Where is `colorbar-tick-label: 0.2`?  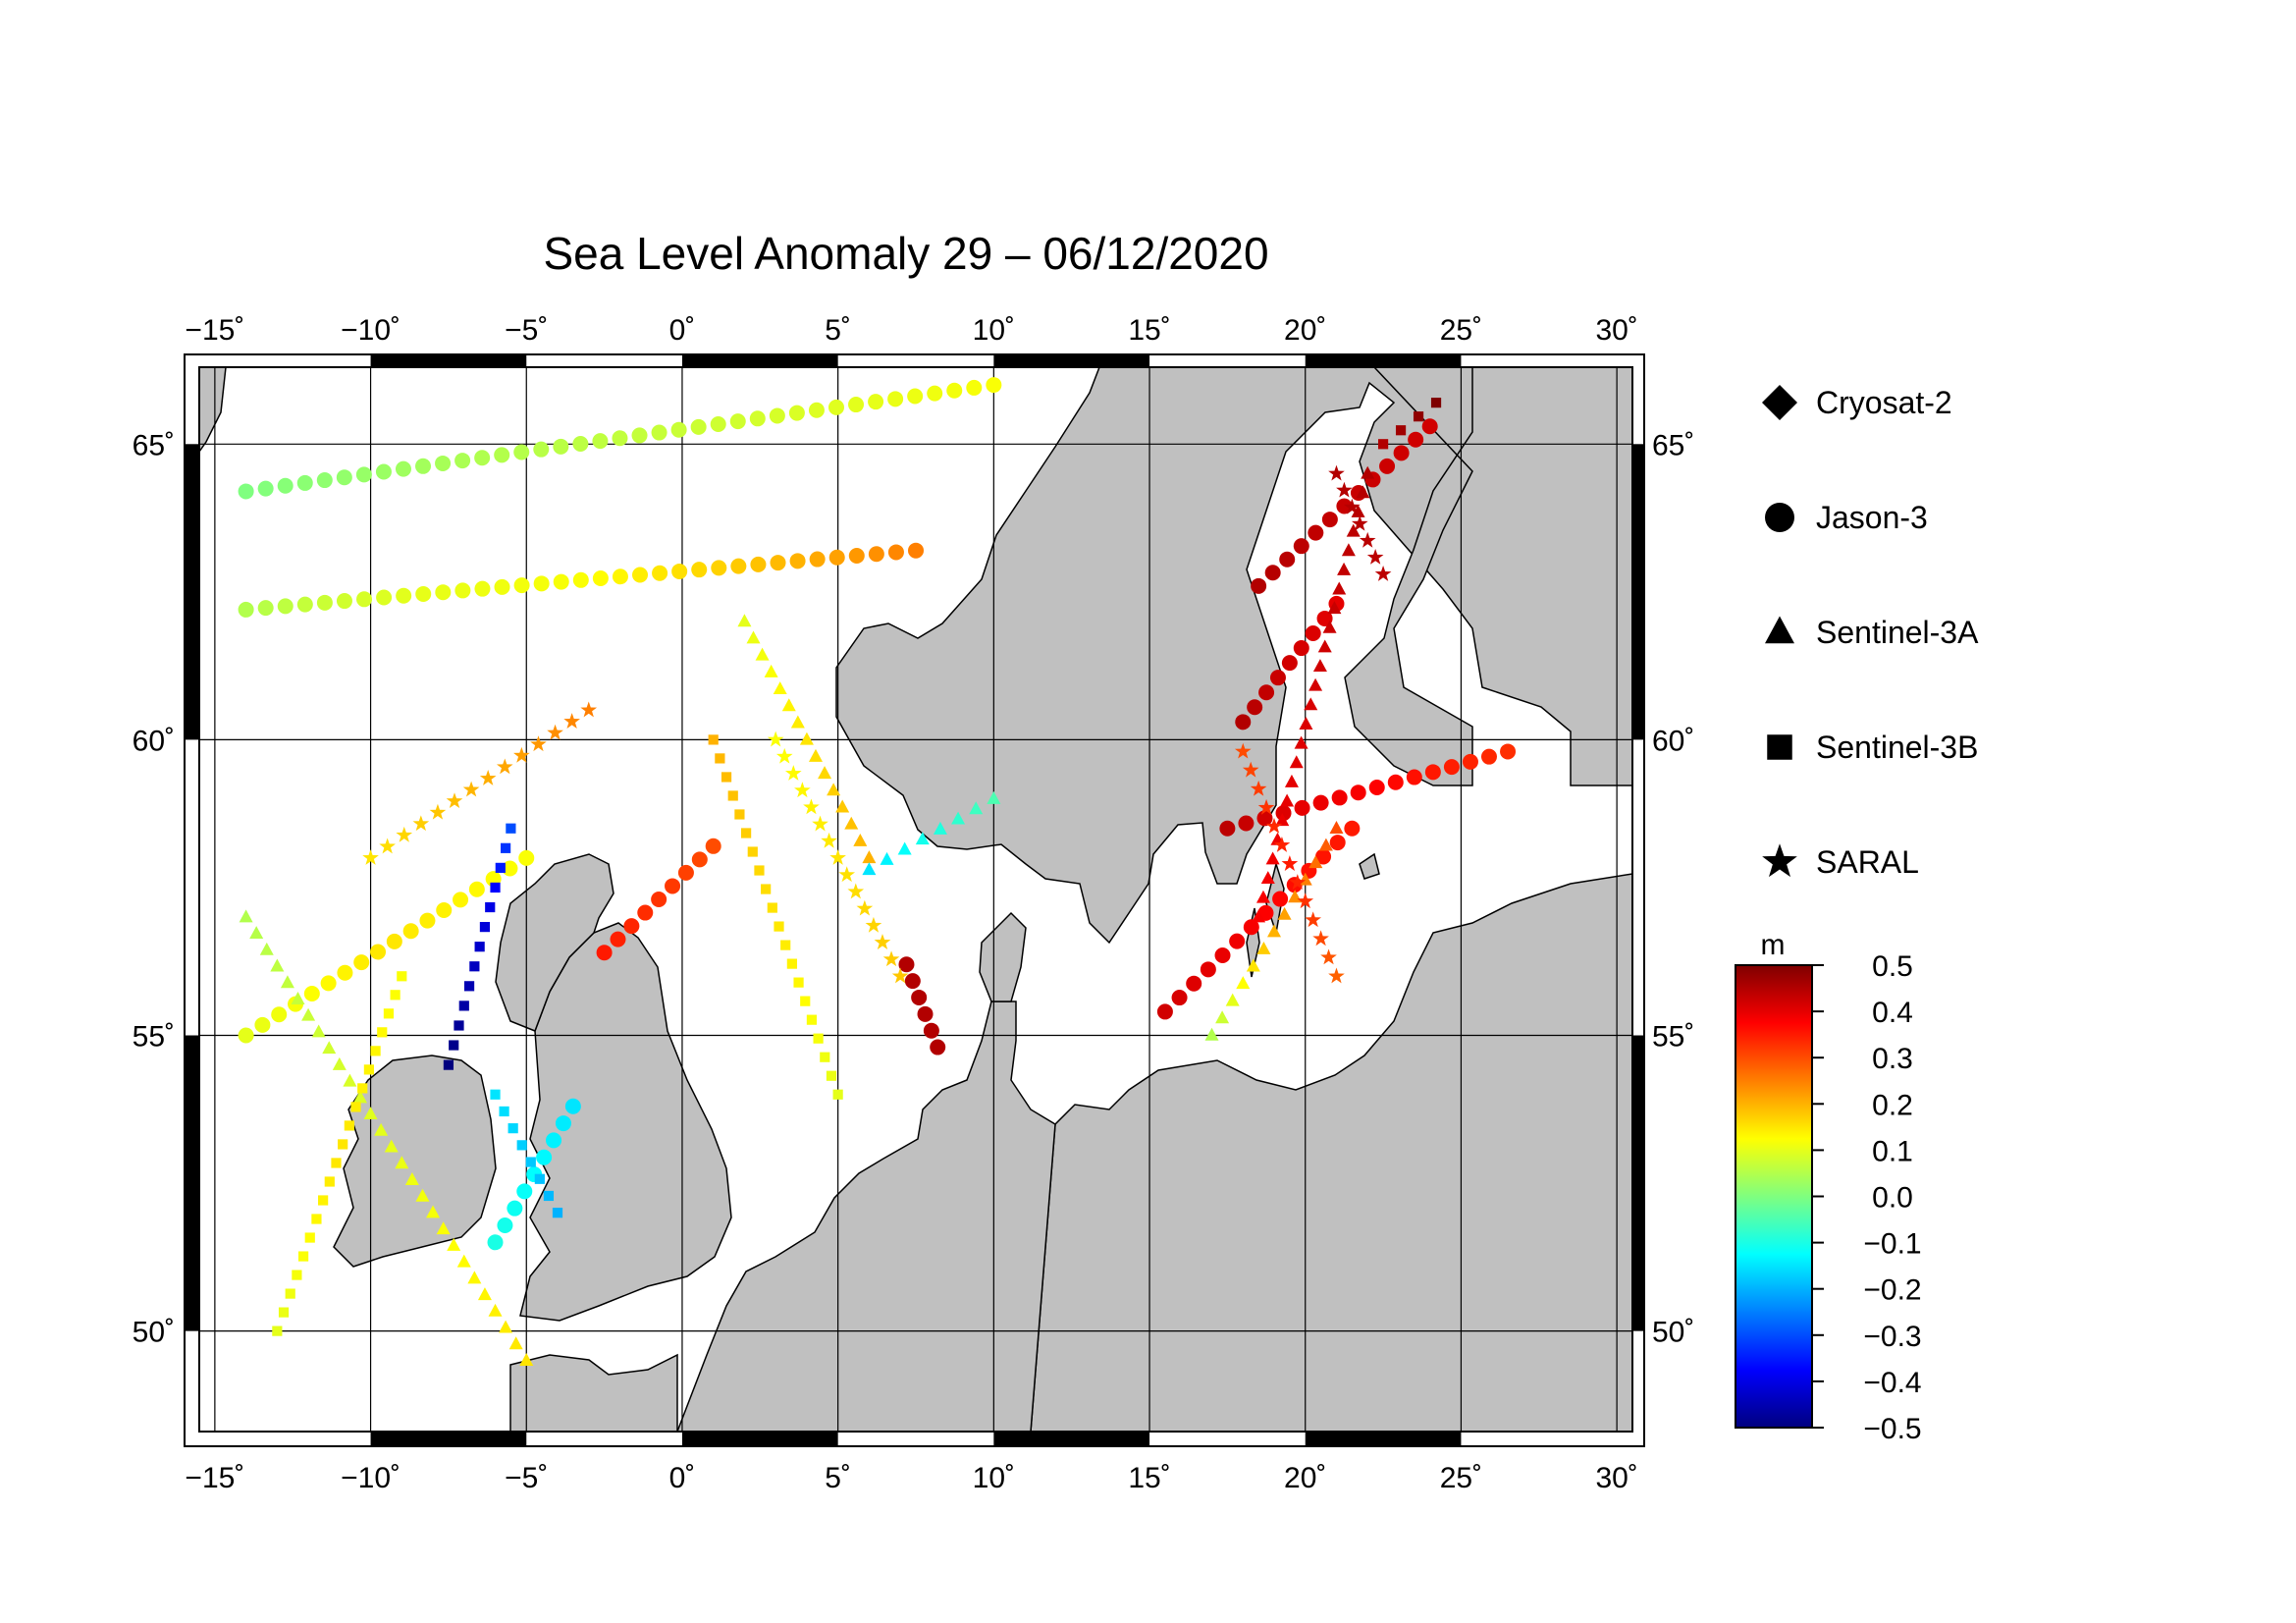 colorbar-tick-label: 0.2 is located at coordinates (1892, 1105).